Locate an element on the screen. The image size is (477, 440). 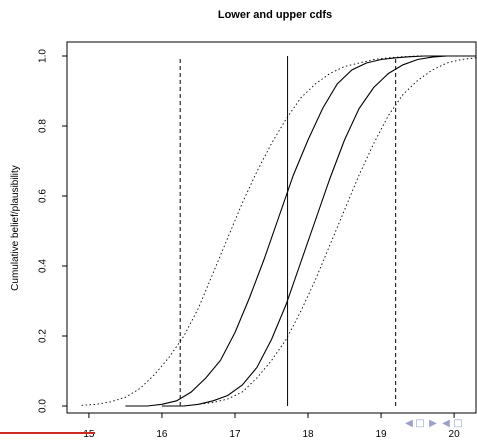
y-tick-label: 0.6 is located at coordinates (43, 196).